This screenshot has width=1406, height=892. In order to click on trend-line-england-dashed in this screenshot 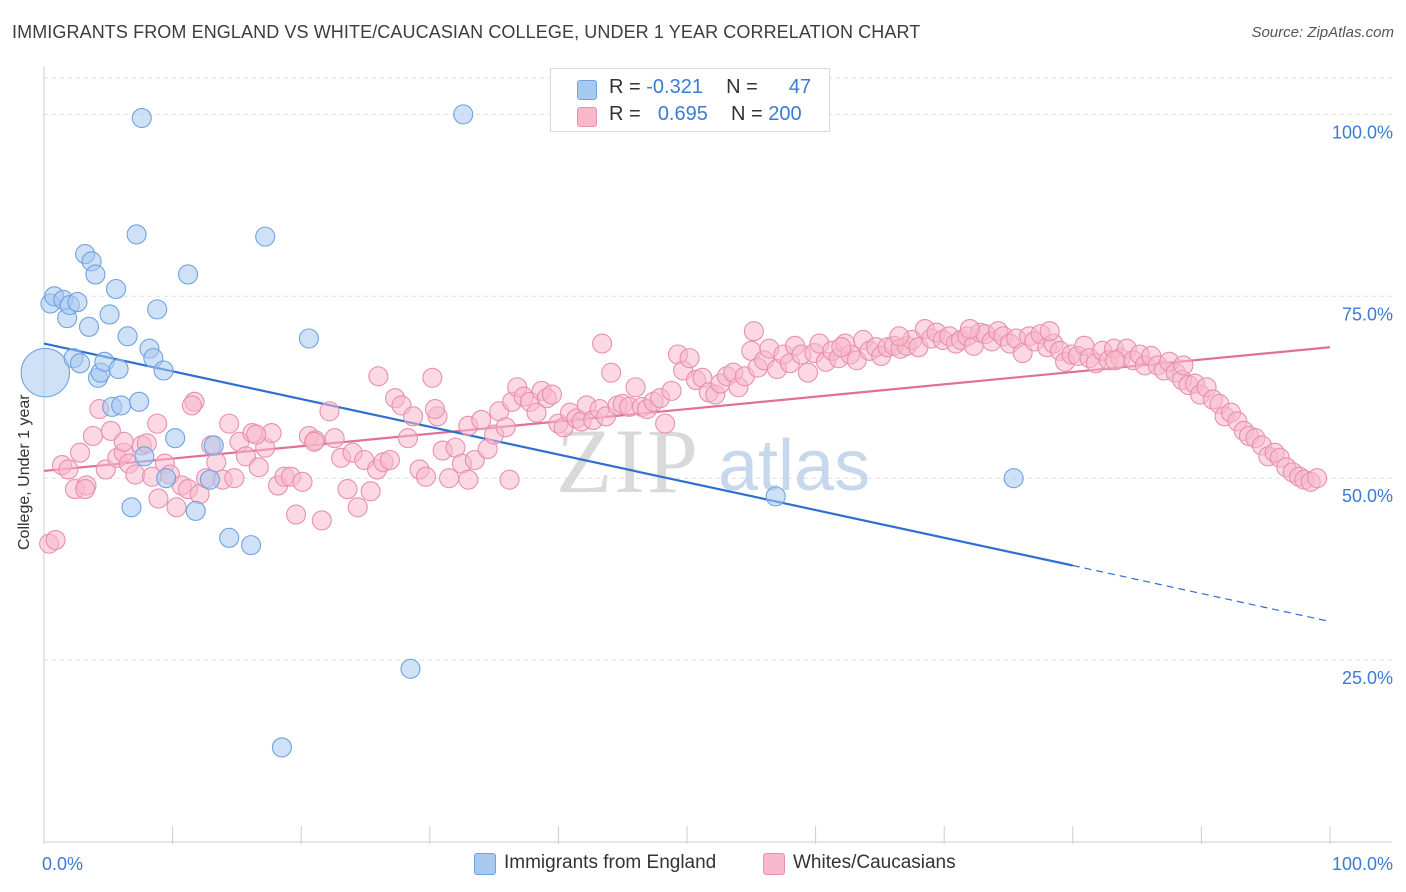, I will do `click(1201, 593)`.